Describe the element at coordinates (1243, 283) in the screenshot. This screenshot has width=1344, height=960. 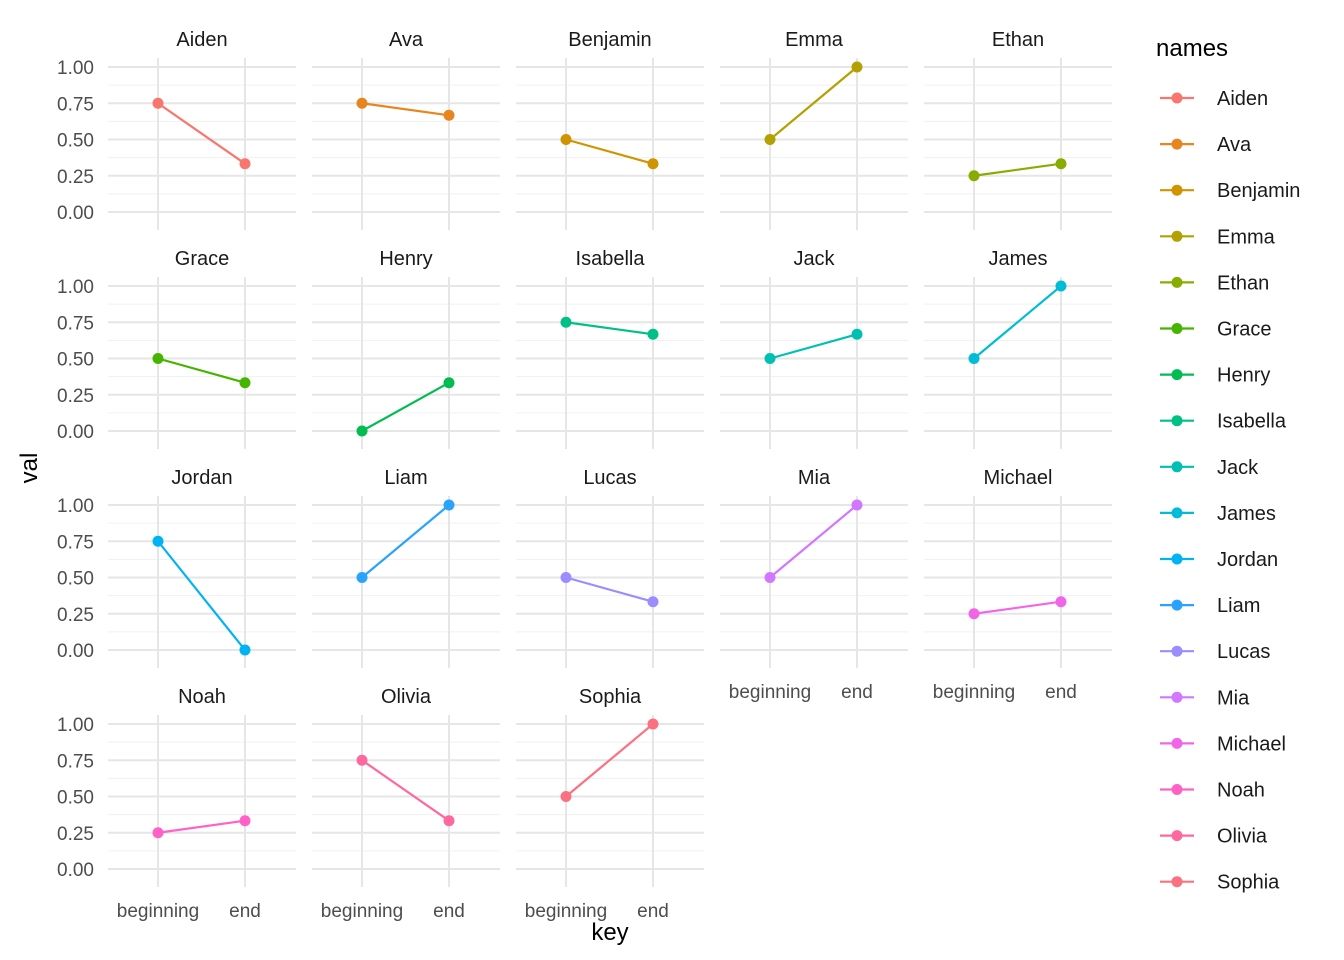
I see `legend-label: Ethan` at that location.